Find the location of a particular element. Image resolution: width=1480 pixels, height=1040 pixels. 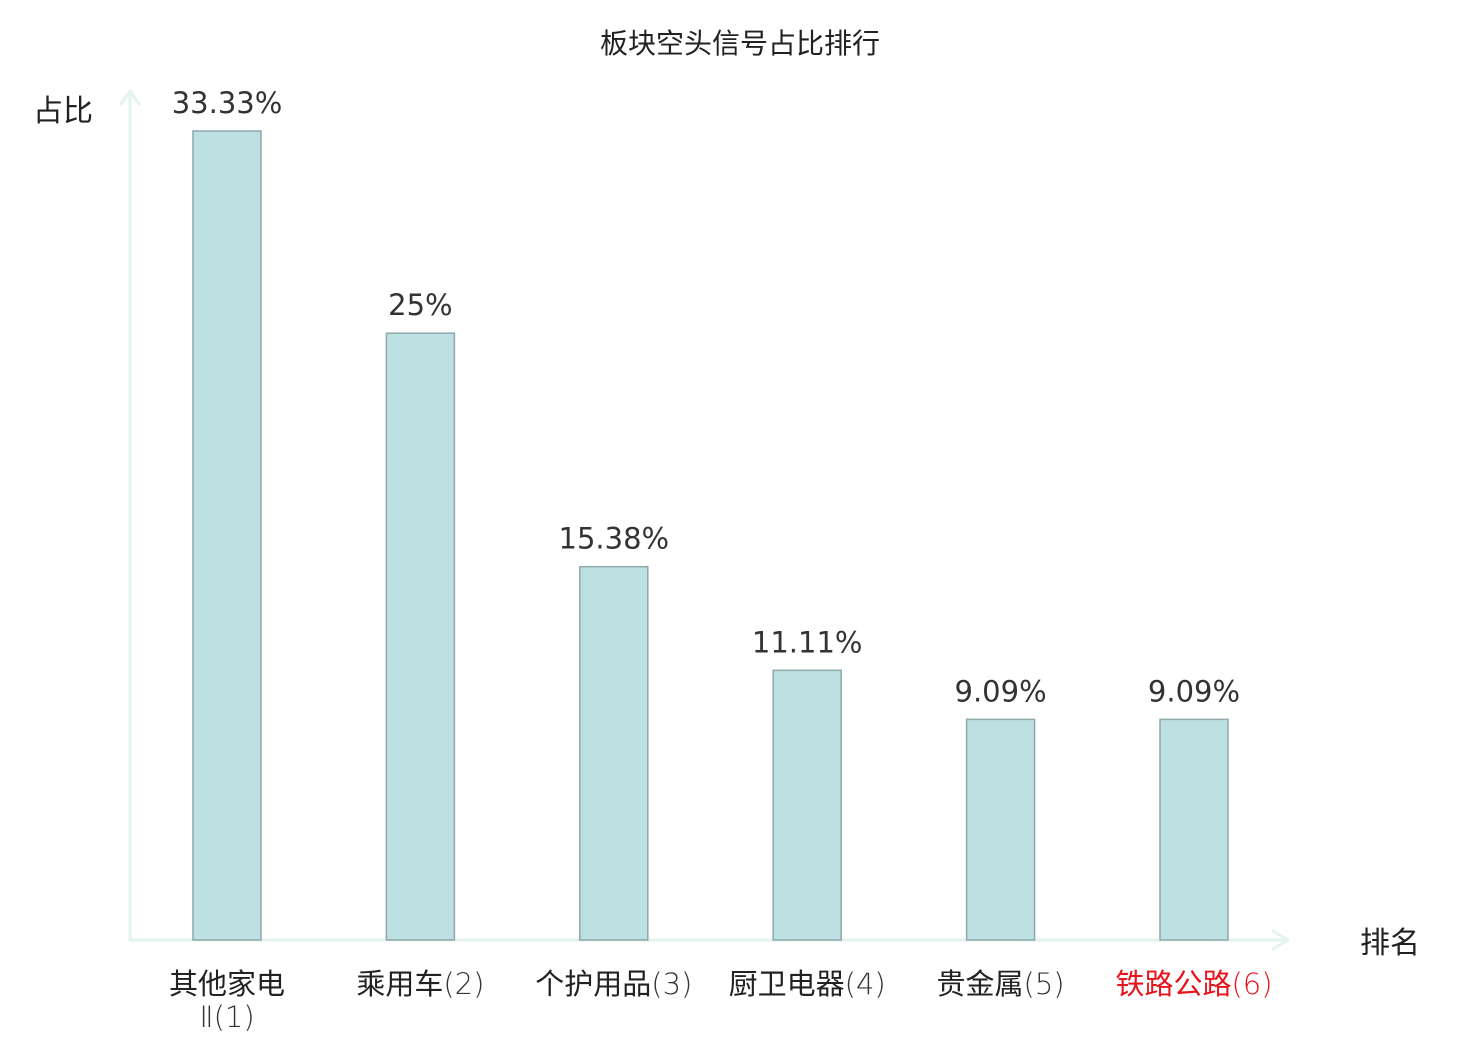

x-tick-label: 个护用品(3) is located at coordinates (613, 984).